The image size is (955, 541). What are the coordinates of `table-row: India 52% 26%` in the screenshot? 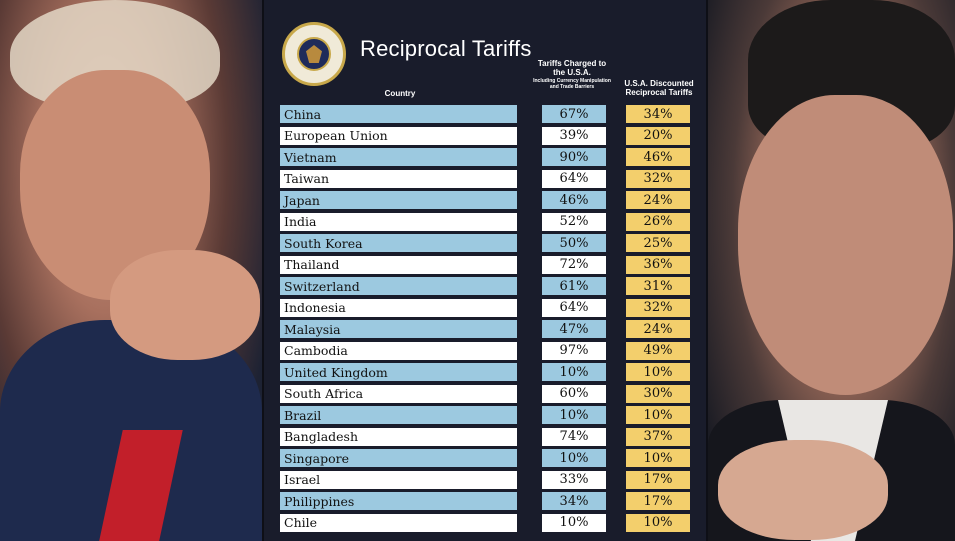 It's located at (487, 223).